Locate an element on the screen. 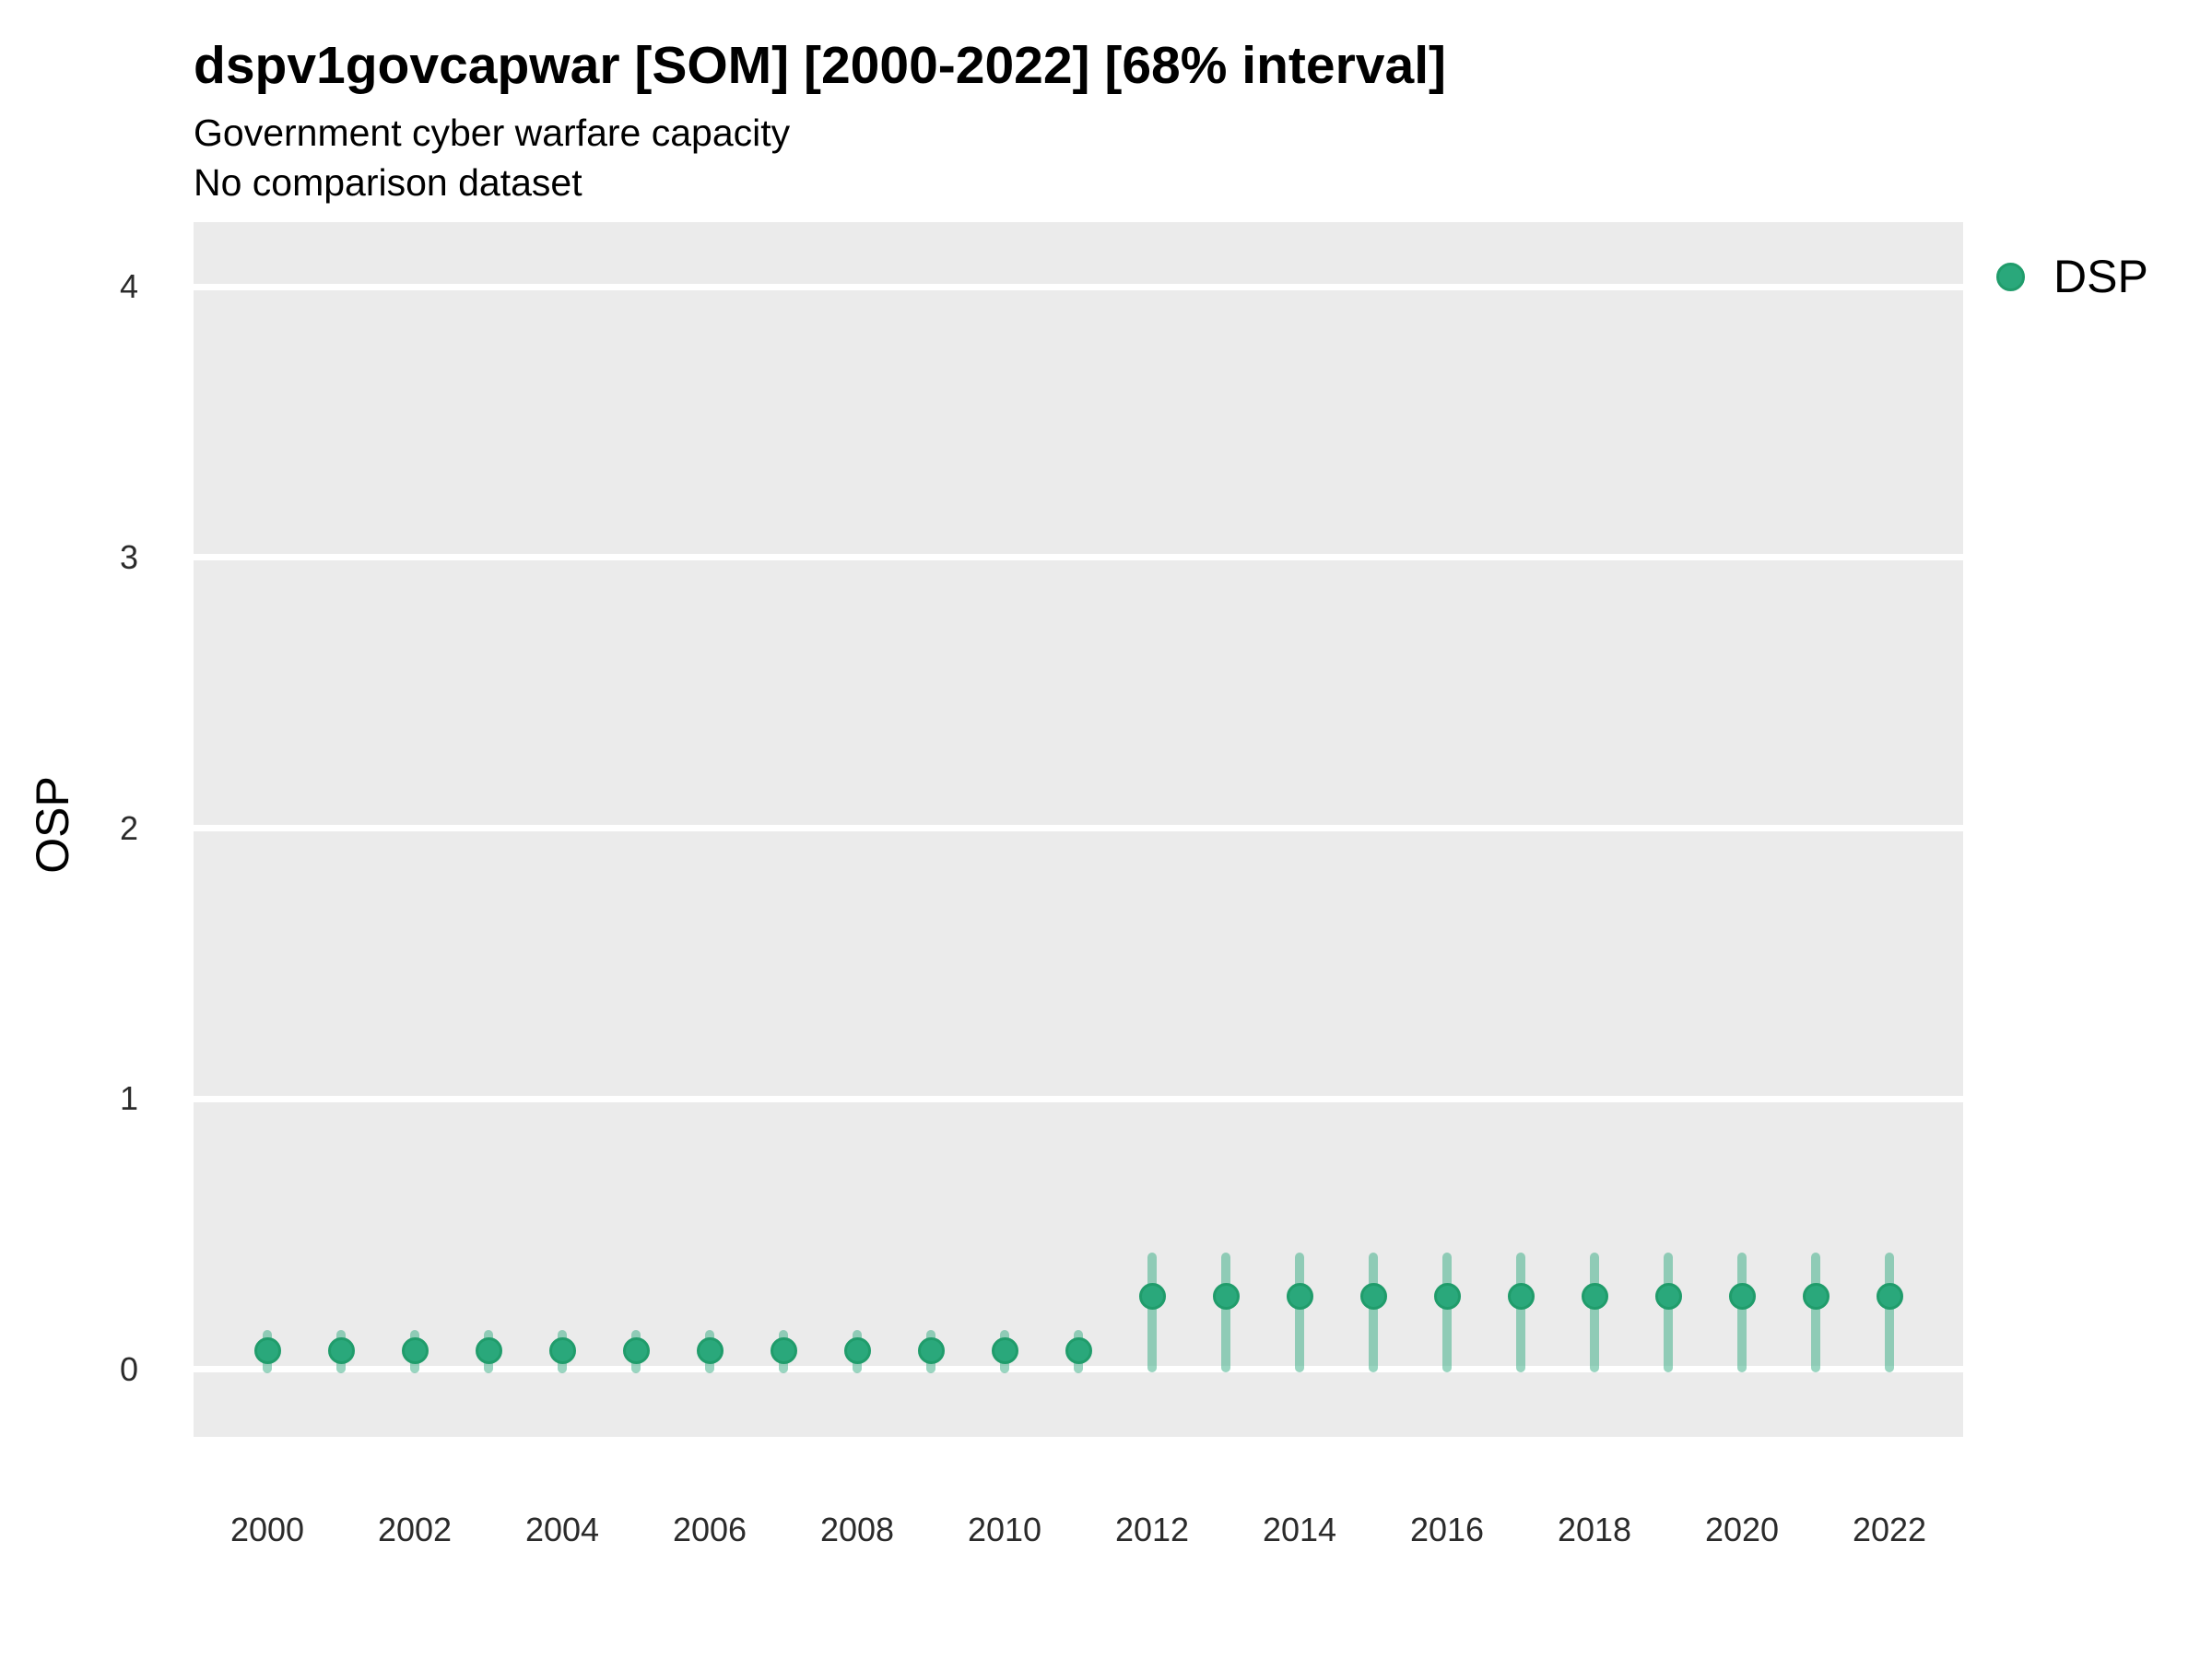 This screenshot has height=1659, width=2212. x-tick-label-2018: 2018 is located at coordinates (1594, 1529).